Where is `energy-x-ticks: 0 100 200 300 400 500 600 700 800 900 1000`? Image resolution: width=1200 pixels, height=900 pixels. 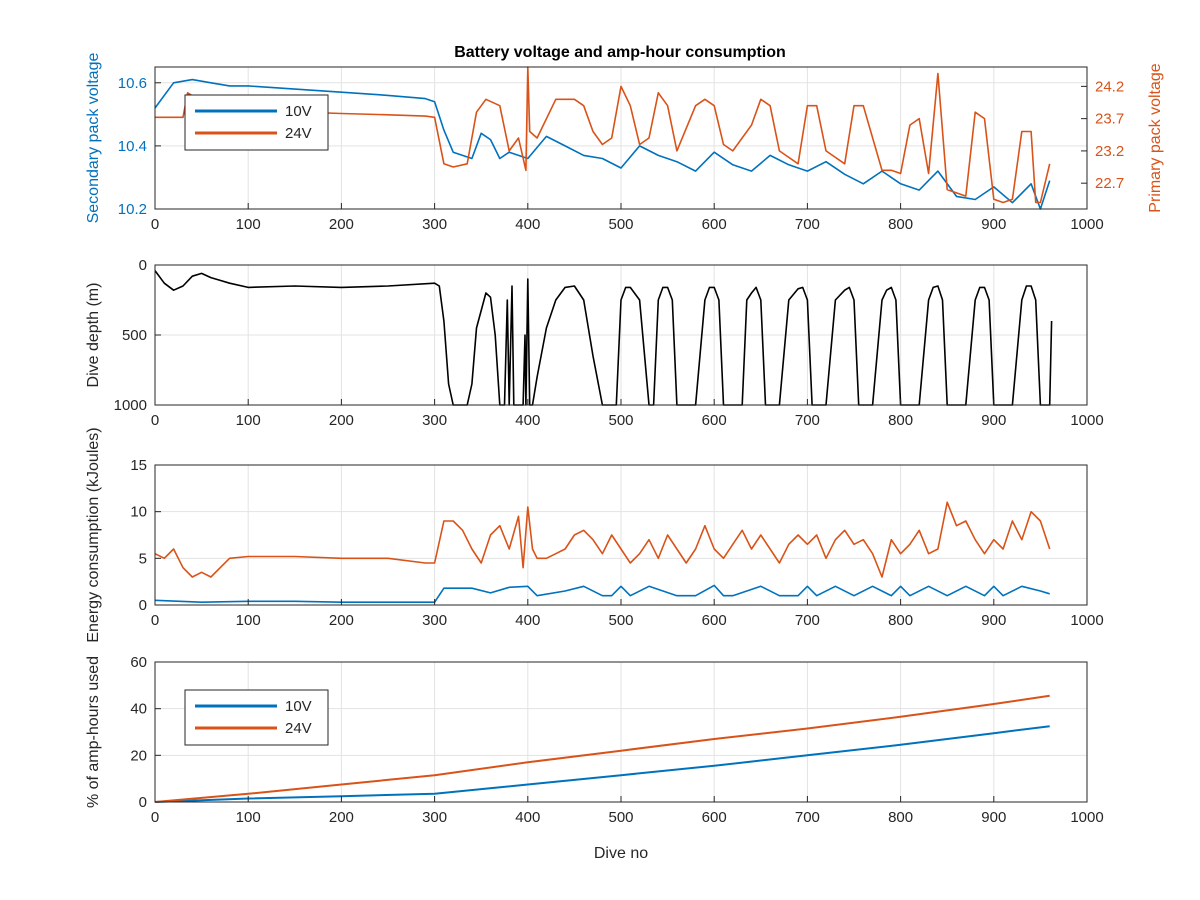 energy-x-ticks: 0 100 200 300 400 500 600 700 800 900 1000 is located at coordinates (627, 614).